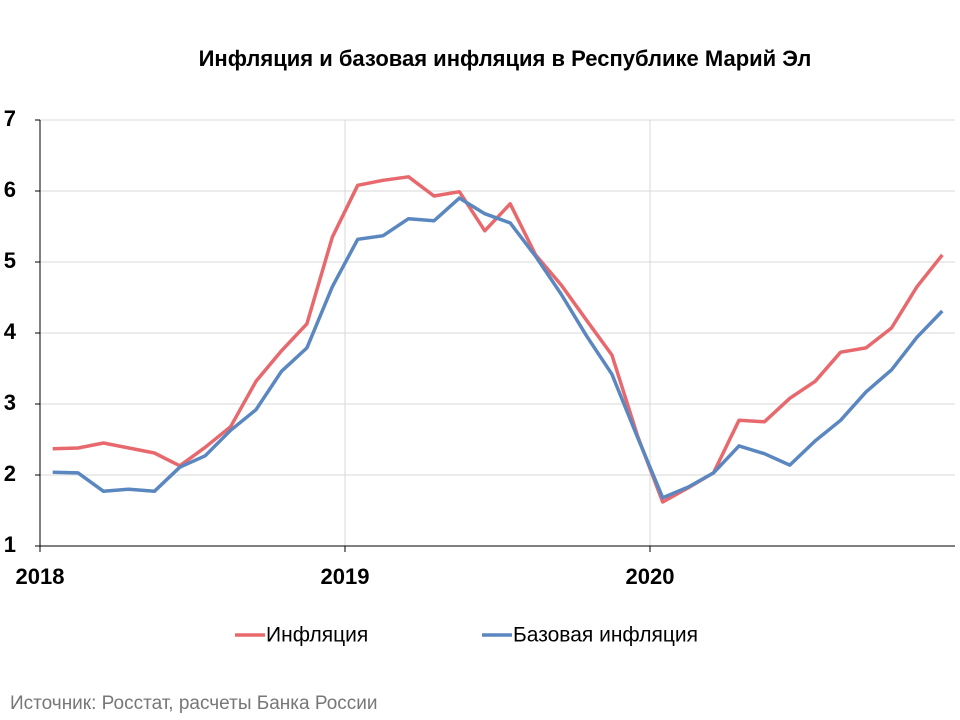  Describe the element at coordinates (10, 473) in the screenshot. I see `y-tick-label: 2` at that location.